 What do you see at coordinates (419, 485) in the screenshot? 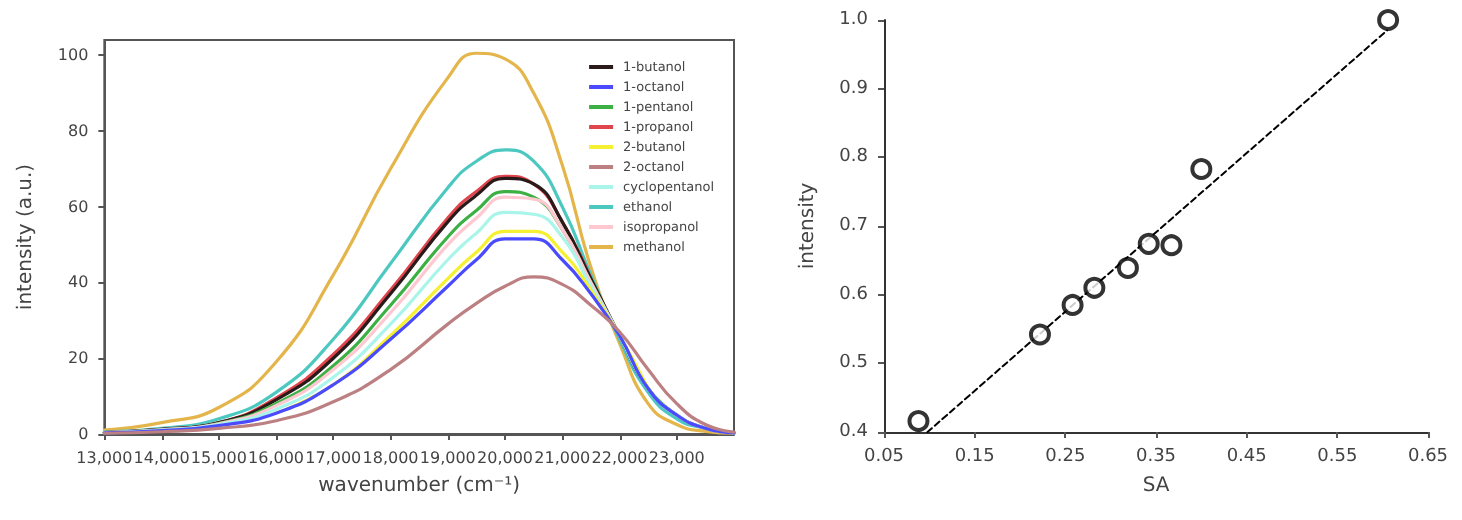
I see `x-axis-title: wavenumber (cm⁻¹)` at bounding box center [419, 485].